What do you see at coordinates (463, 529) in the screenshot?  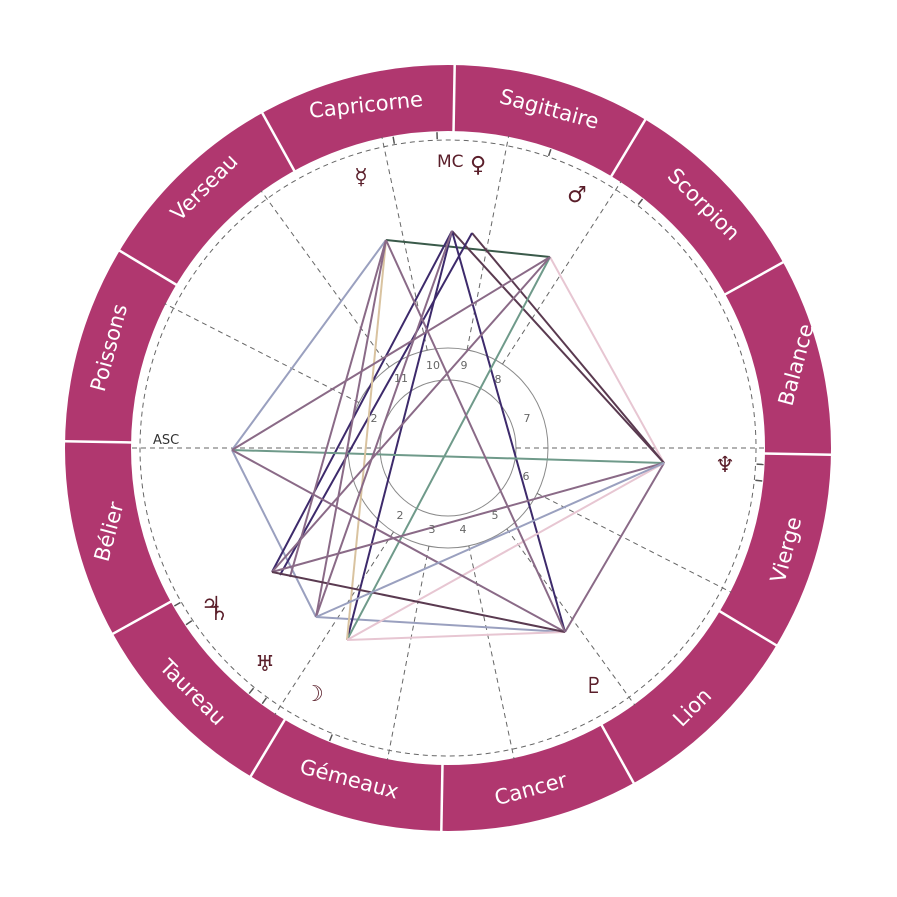 I see `house-number-4: 4` at bounding box center [463, 529].